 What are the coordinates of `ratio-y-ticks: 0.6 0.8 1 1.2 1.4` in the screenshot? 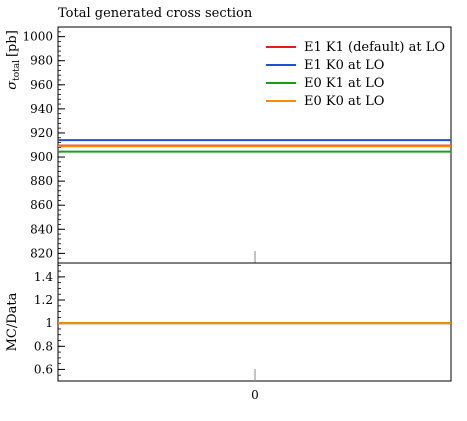 It's located at (49, 323).